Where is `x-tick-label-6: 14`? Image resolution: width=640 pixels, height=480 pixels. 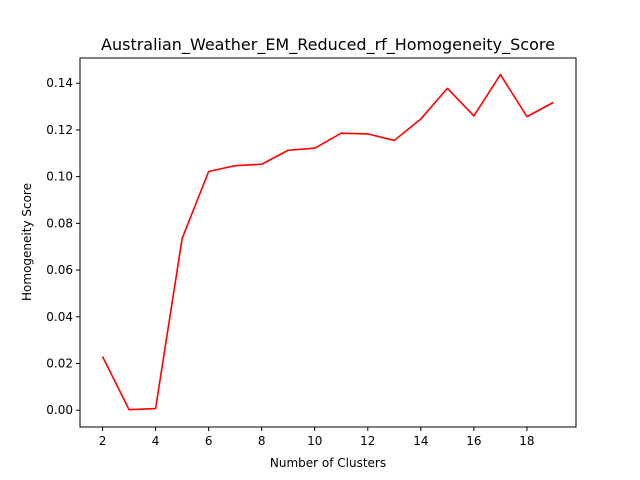 x-tick-label-6: 14 is located at coordinates (420, 441).